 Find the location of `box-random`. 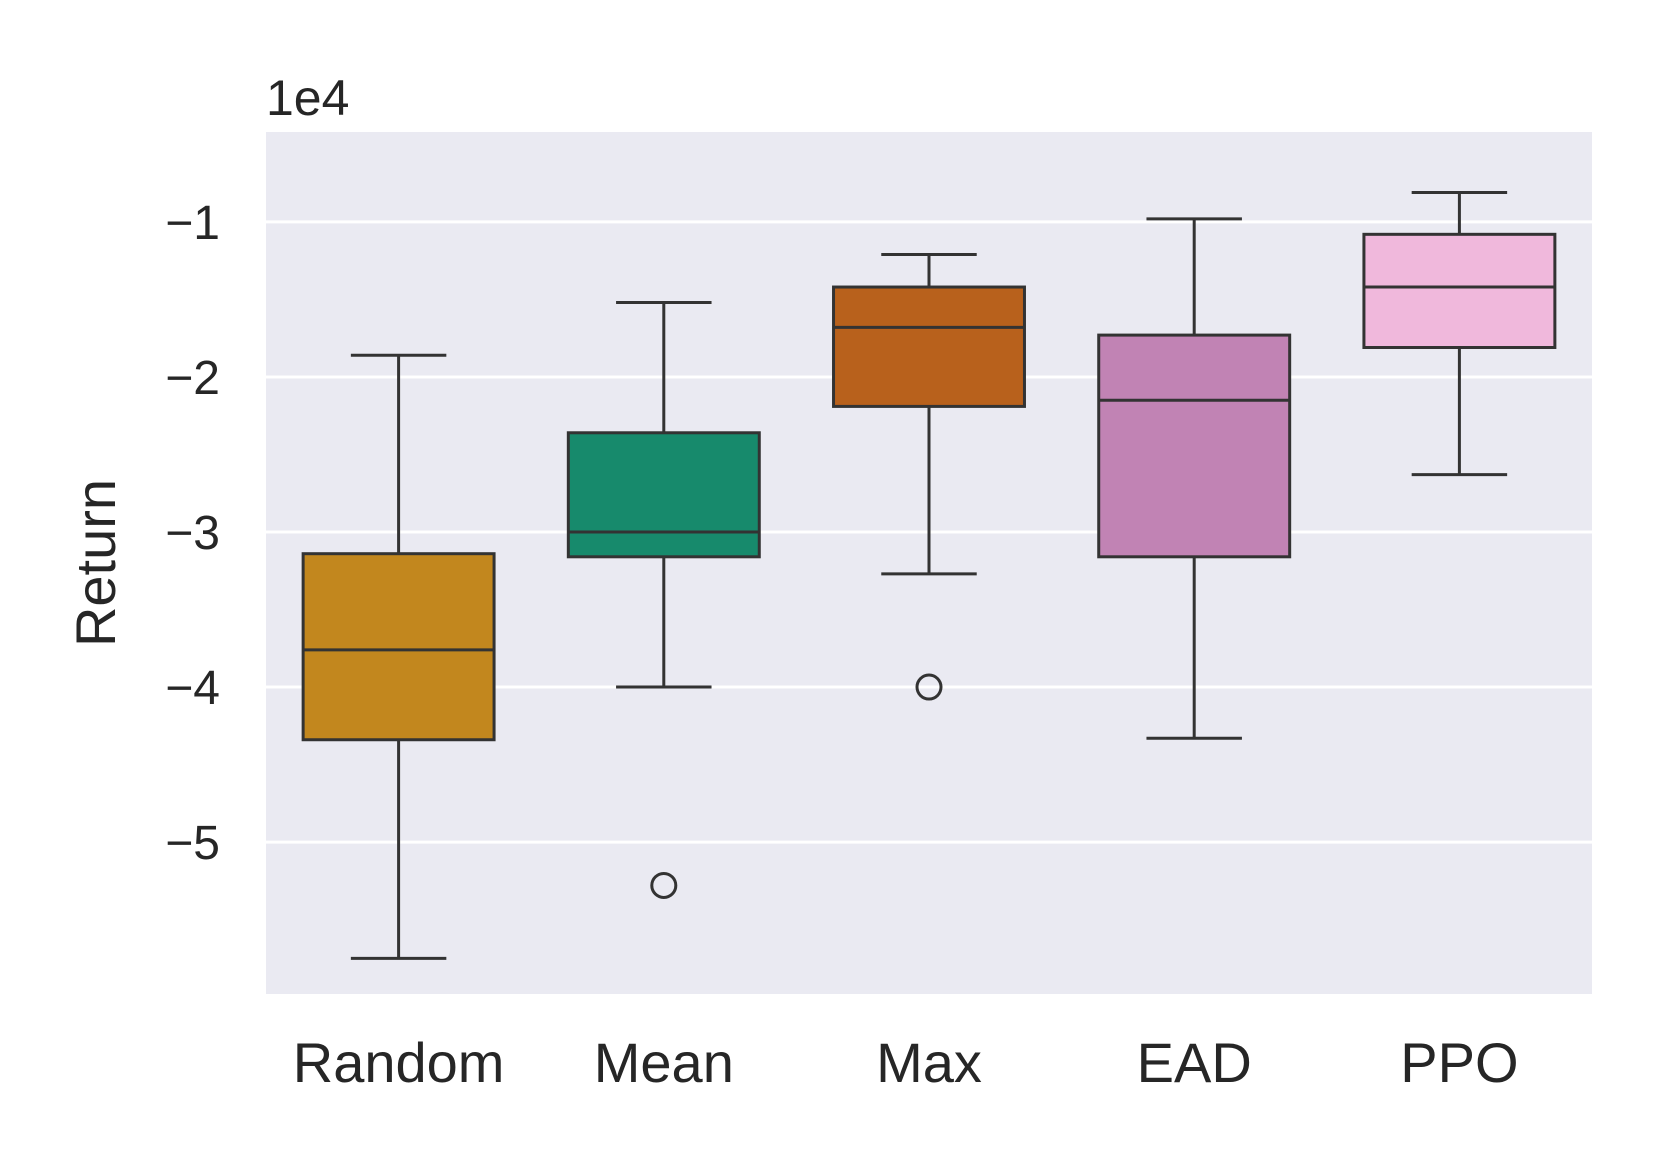

box-random is located at coordinates (398, 656).